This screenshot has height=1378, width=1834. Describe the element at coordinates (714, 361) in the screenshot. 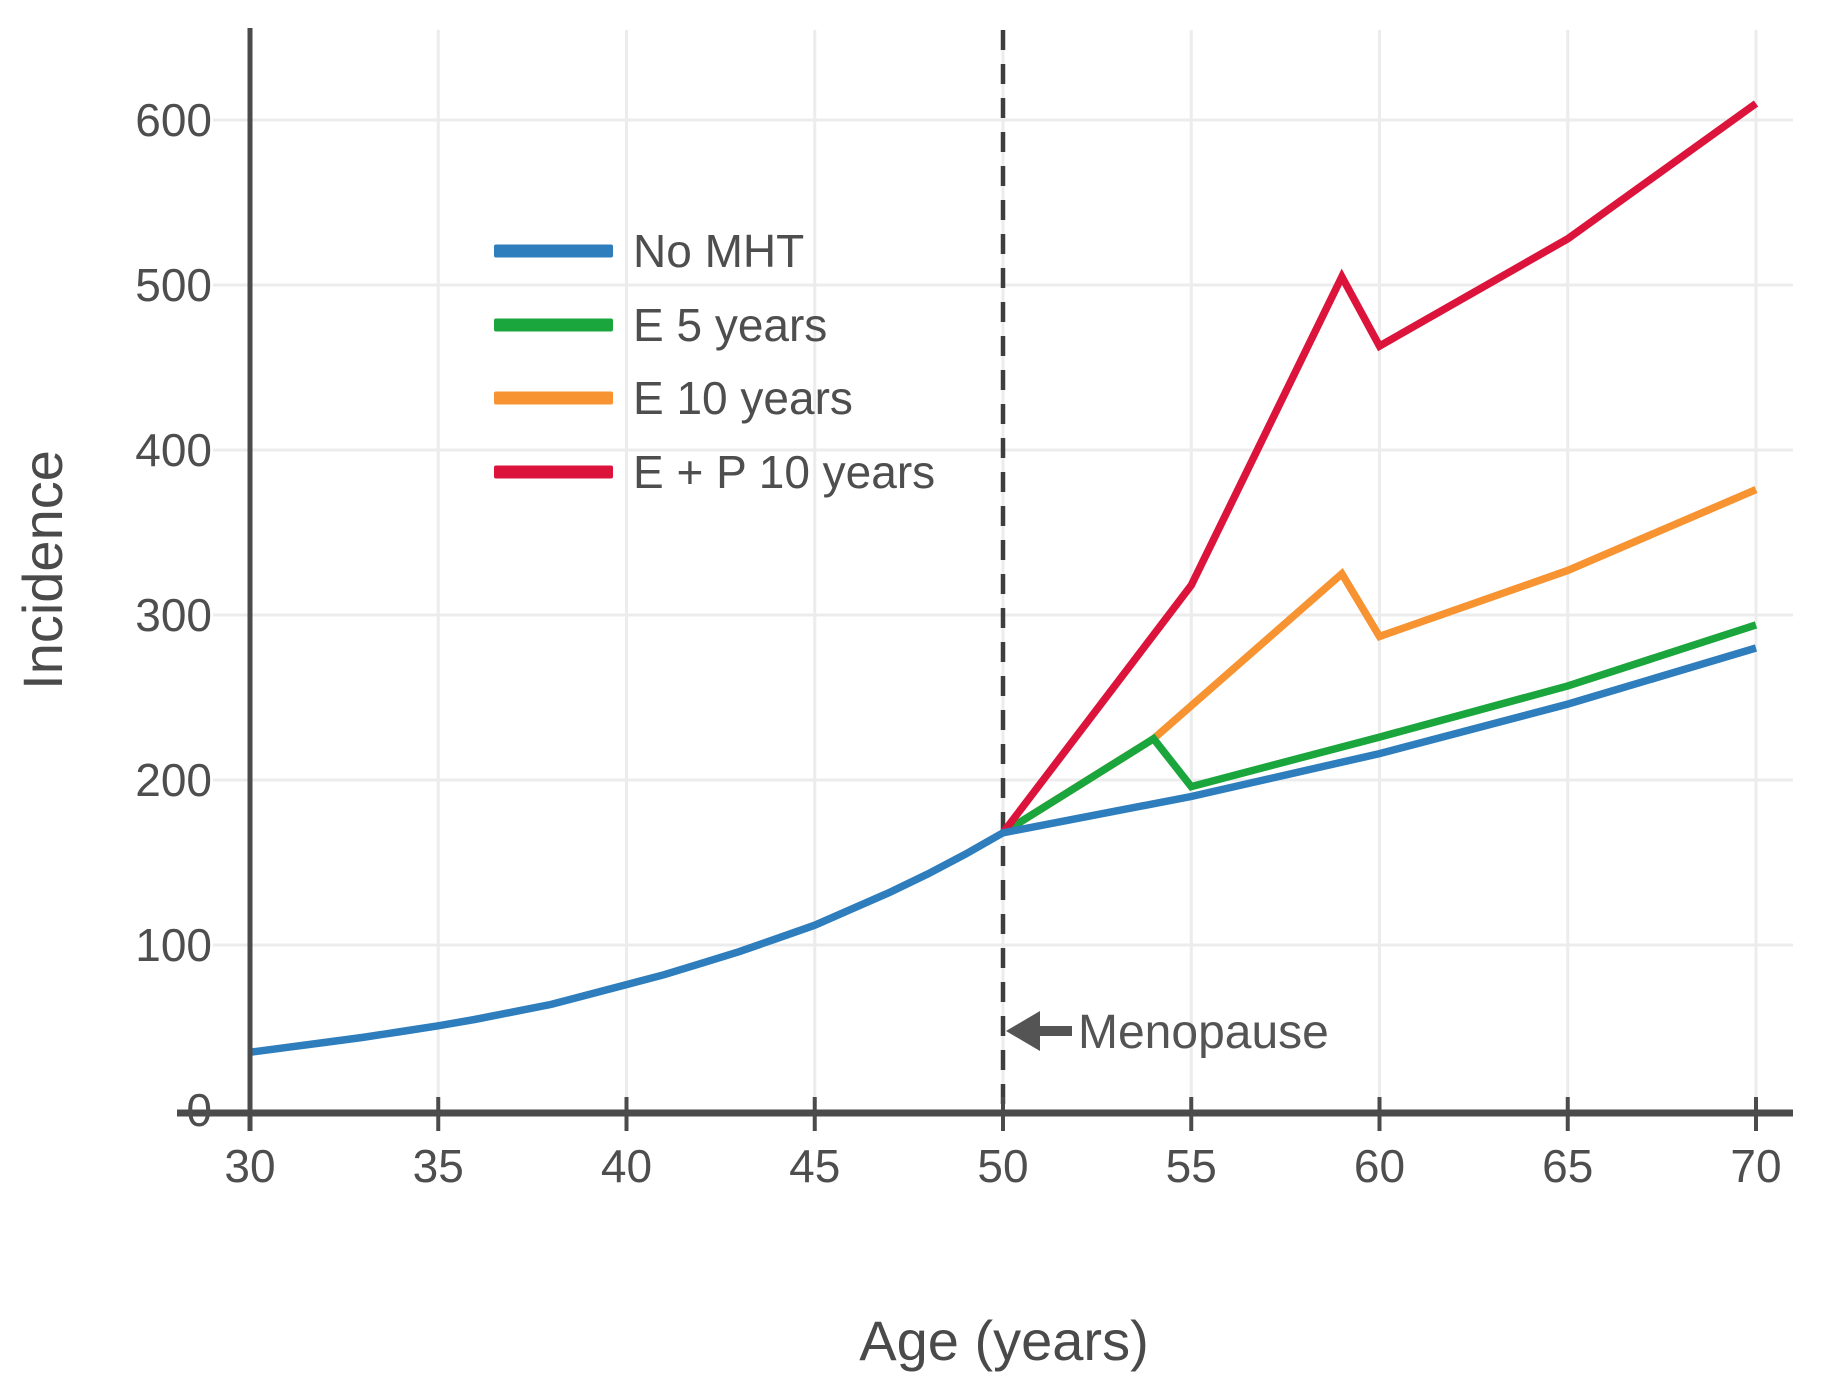

I see `legend: No MHT E 5 years E 10 years E + P 10 years` at that location.